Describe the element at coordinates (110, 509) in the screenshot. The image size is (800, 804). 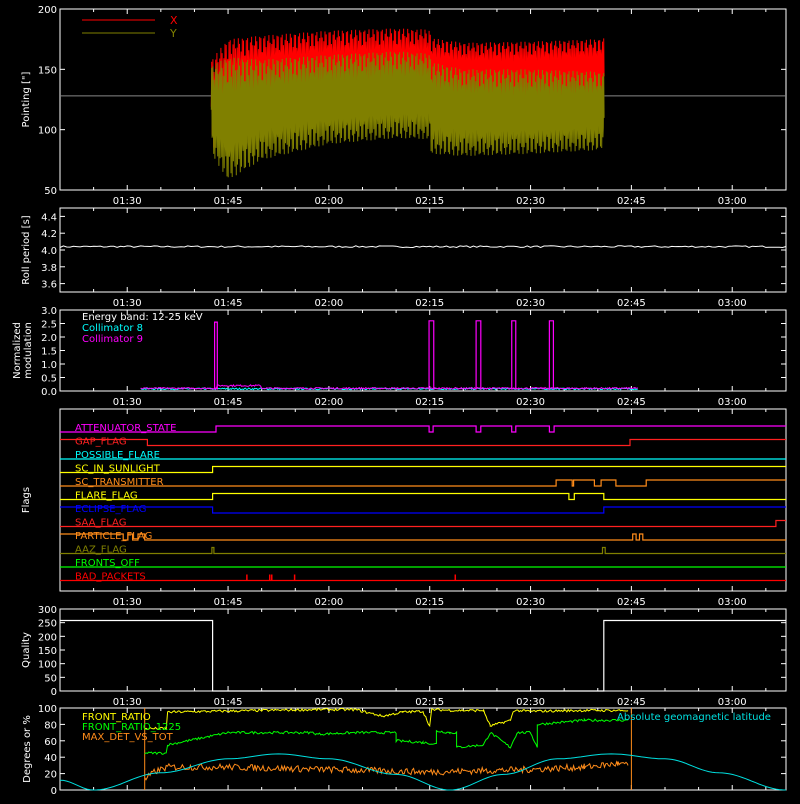
I see `flag-label: ECLIPSE_FLAG` at that location.